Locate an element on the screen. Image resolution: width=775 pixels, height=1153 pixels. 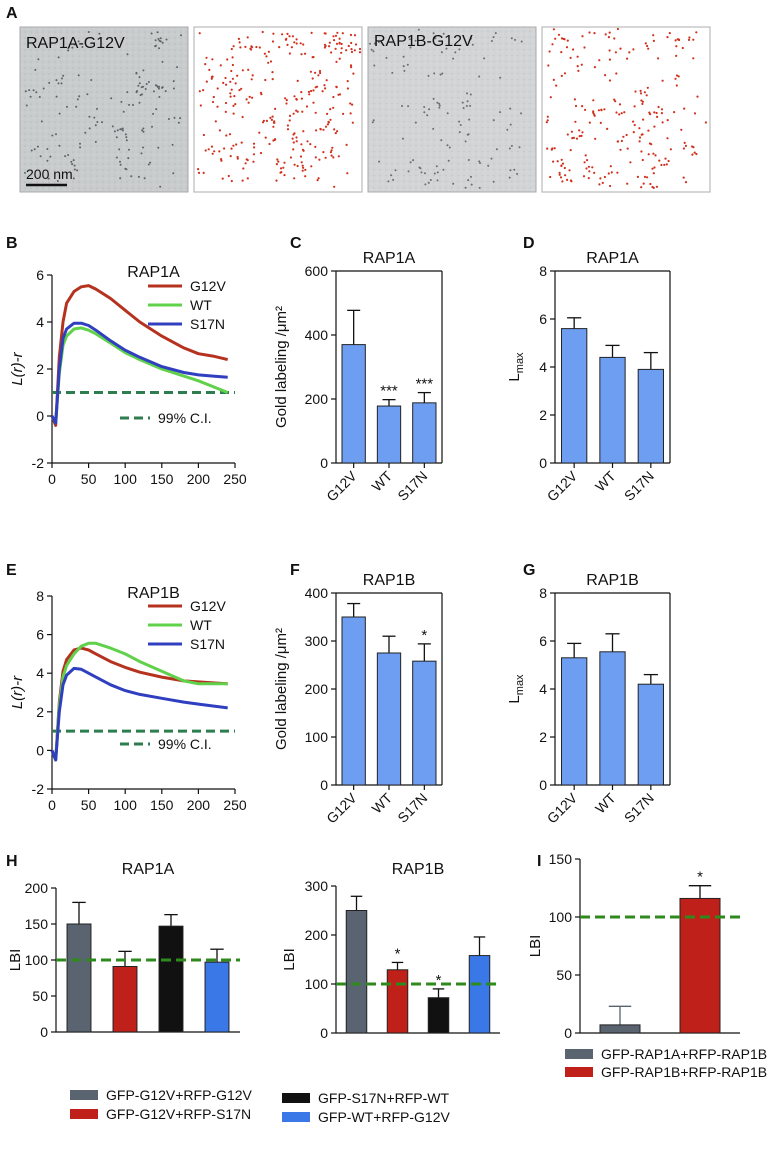
y-tick-label: 0 is located at coordinates (543, 785).